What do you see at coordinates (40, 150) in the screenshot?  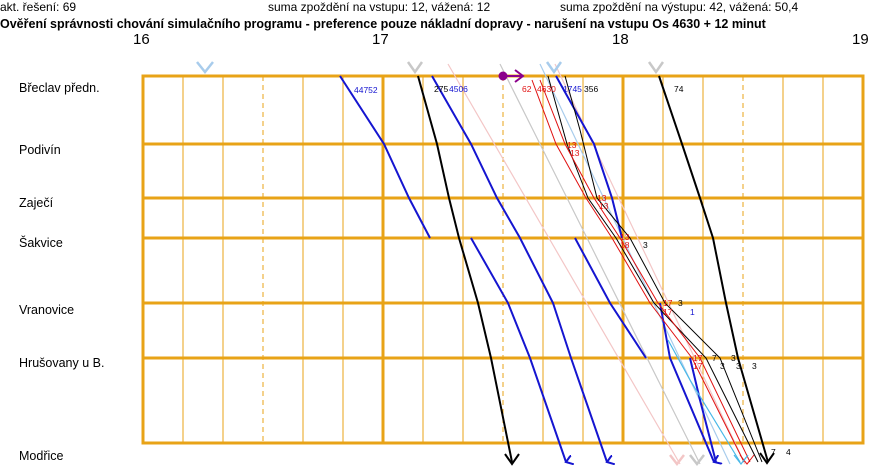 I see `station-podivin: Podivín` at bounding box center [40, 150].